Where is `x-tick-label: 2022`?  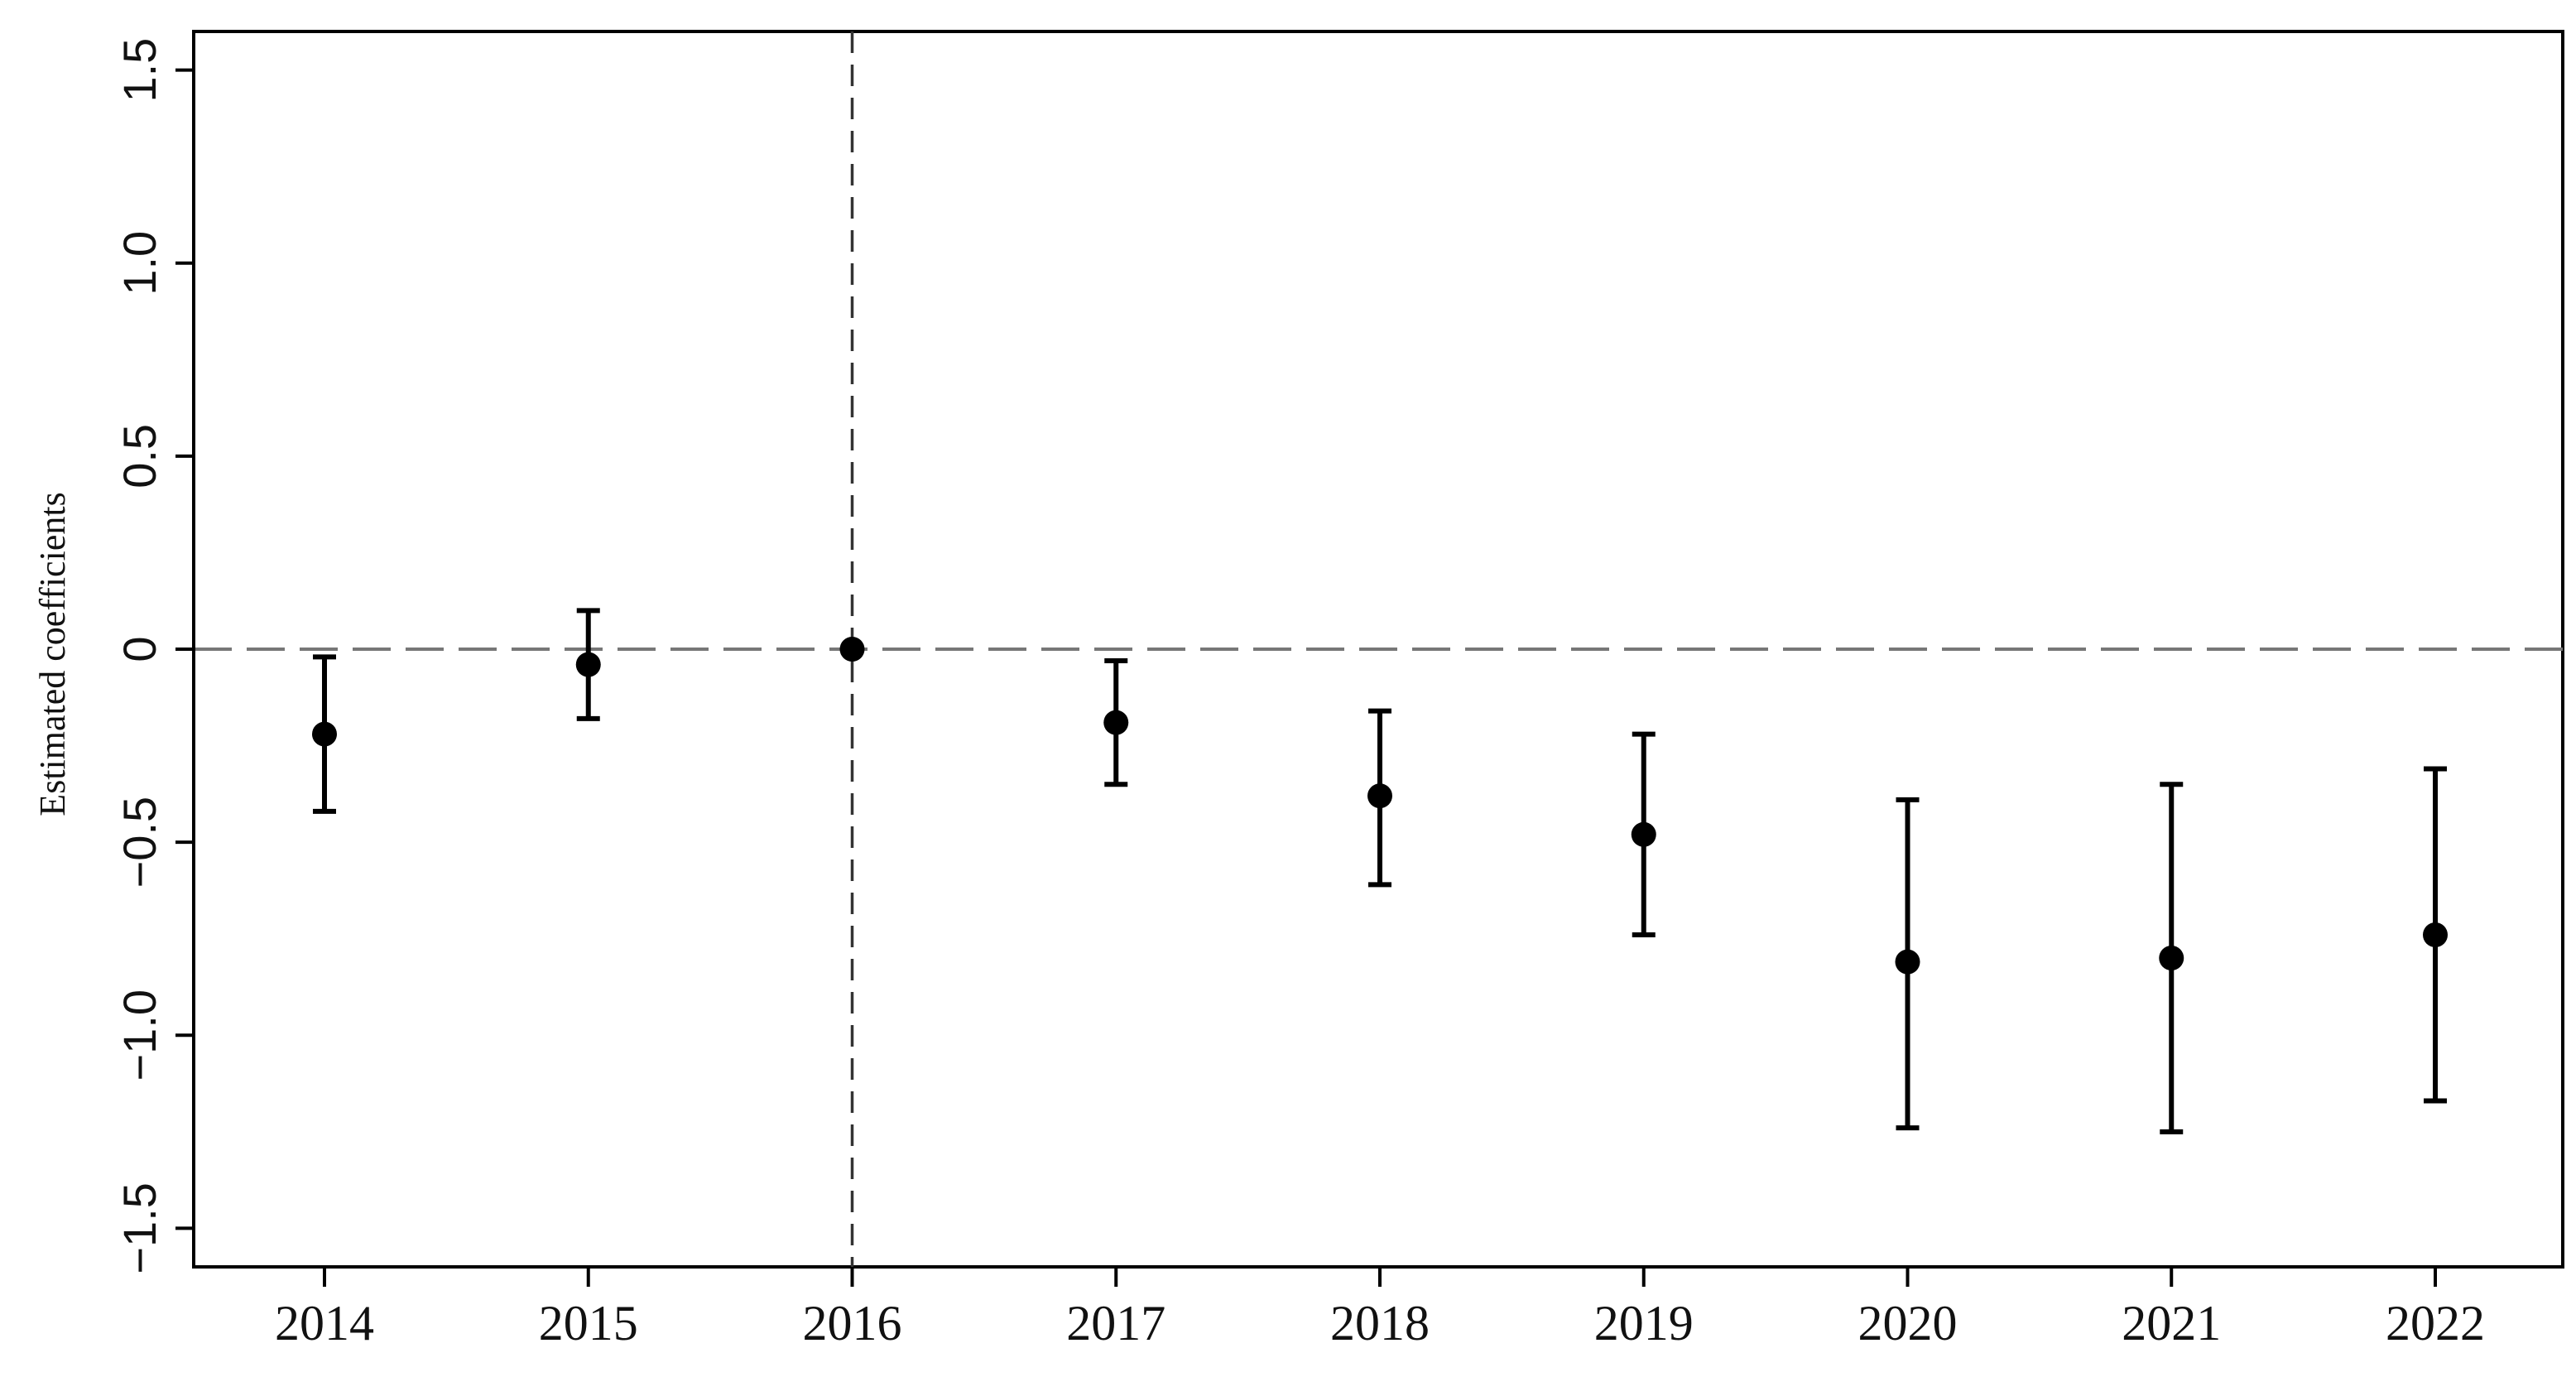 x-tick-label: 2022 is located at coordinates (2435, 1323).